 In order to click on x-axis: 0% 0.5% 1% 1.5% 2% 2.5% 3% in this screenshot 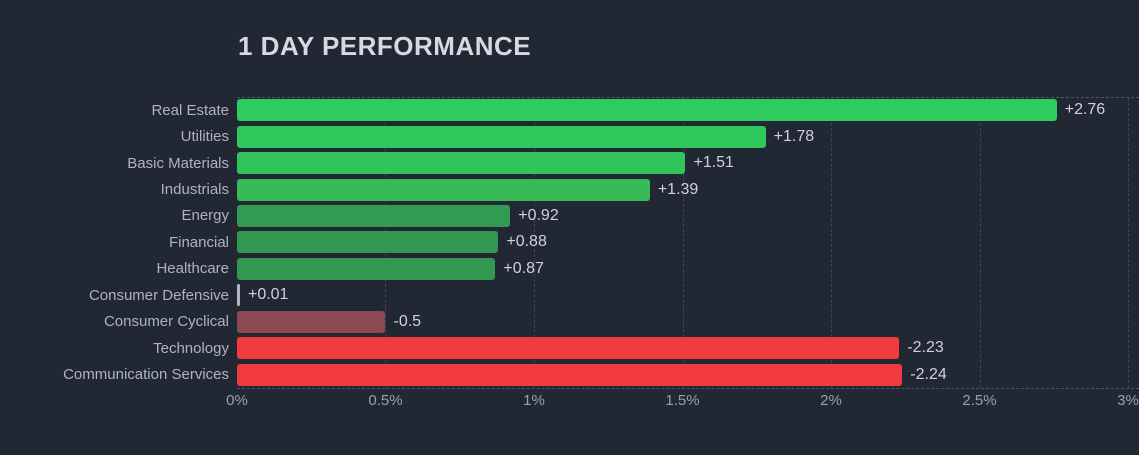, I will do `click(682, 403)`.